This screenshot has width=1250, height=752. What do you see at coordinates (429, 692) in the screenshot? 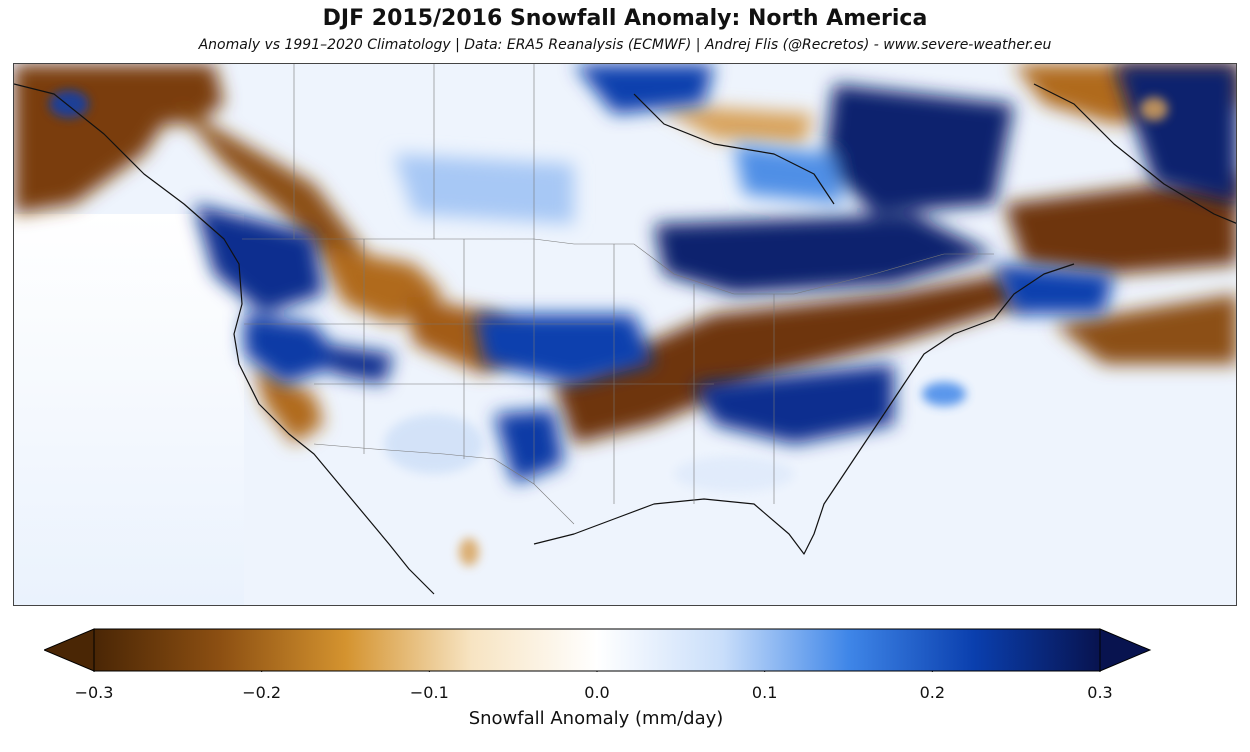
I see `colorbar-tick-label: −0.1` at bounding box center [429, 692].